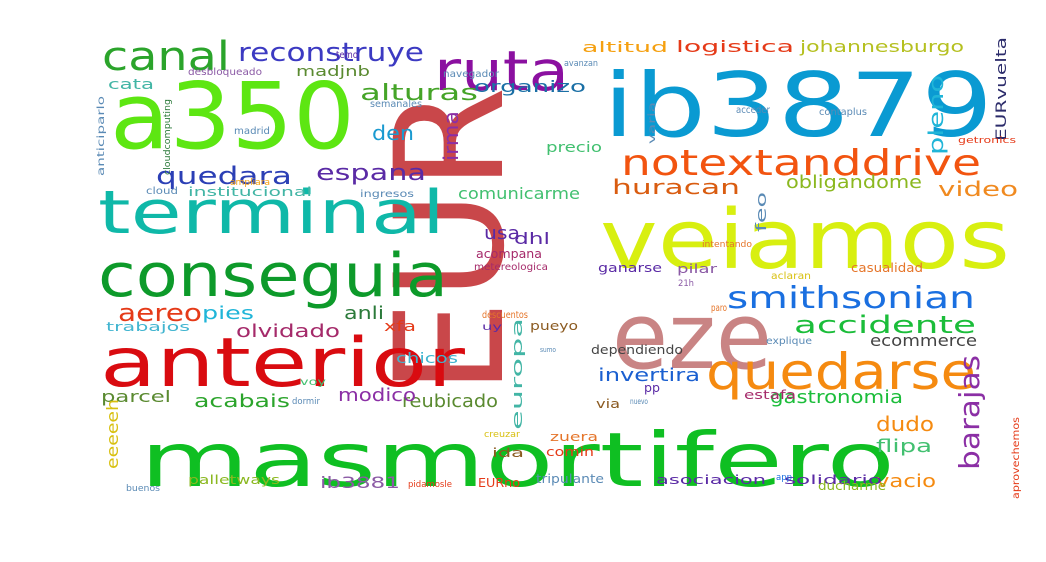 The image size is (1046, 562). I want to click on word-palletways: palletways, so click(234, 480).